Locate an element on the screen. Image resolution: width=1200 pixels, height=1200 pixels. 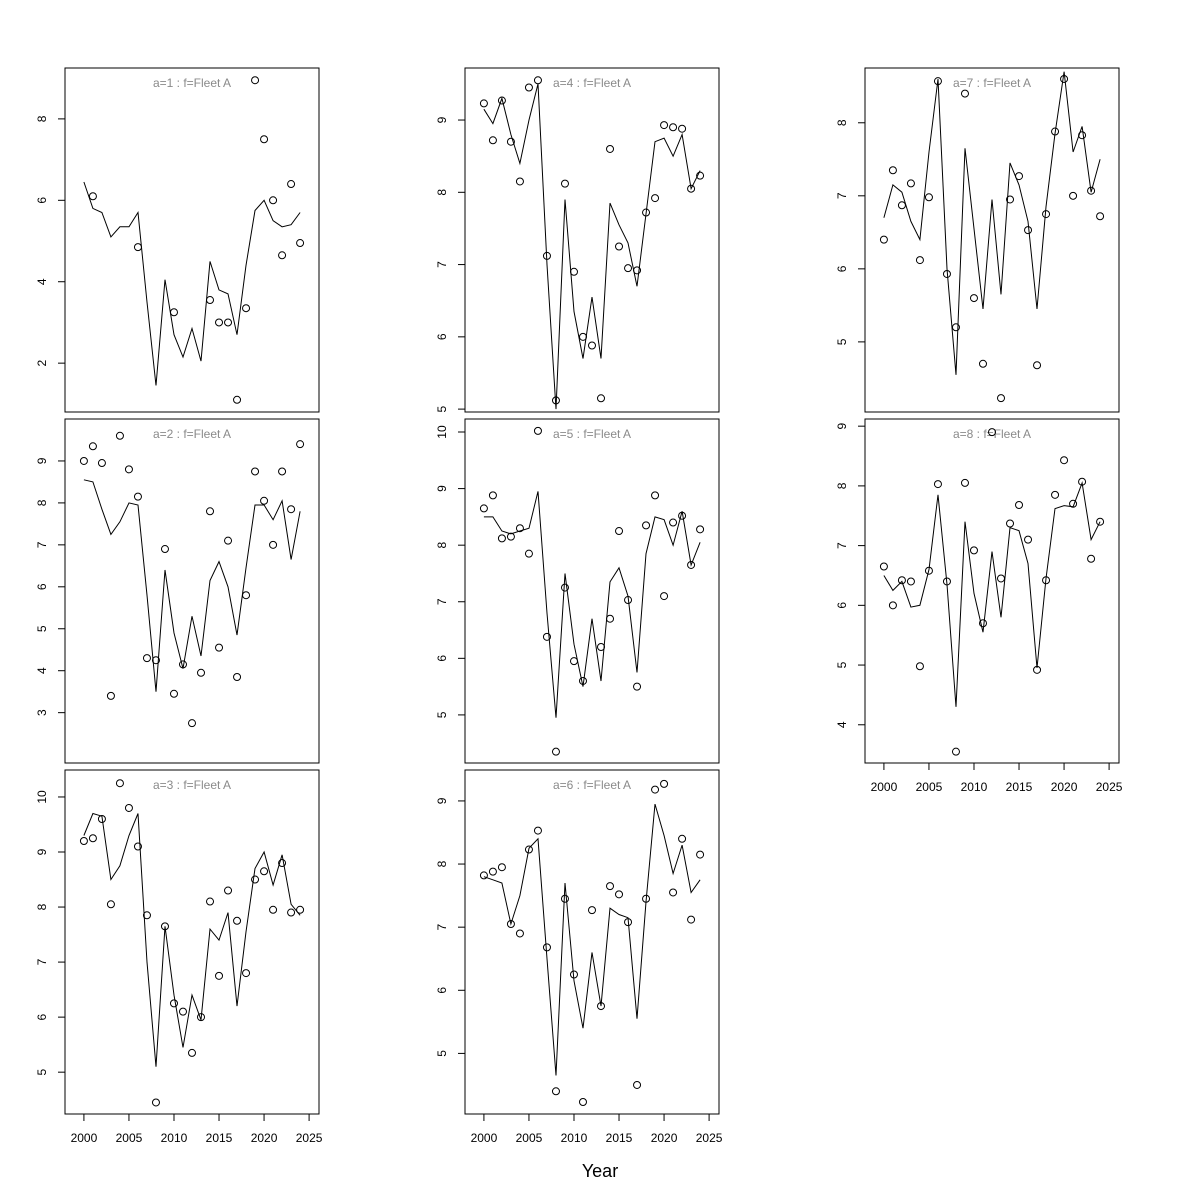
panel-title: a=3 : f=Fleet A is located at coordinates (192, 785).